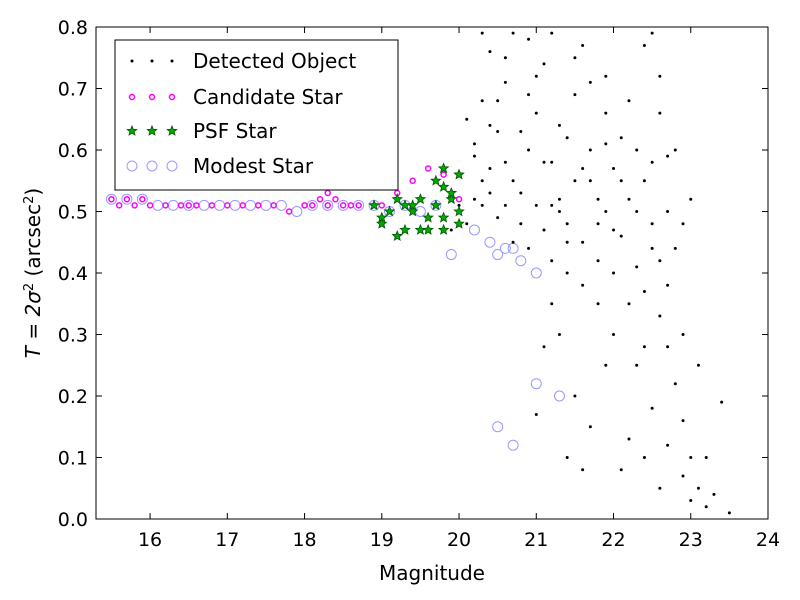  Describe the element at coordinates (691, 540) in the screenshot. I see `x-tick-label: 23` at that location.